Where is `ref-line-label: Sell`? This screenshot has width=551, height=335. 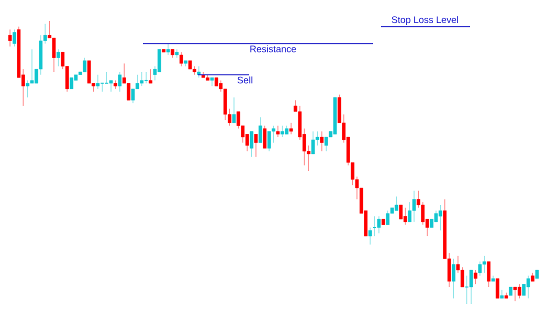
ref-line-label: Sell is located at coordinates (245, 80).